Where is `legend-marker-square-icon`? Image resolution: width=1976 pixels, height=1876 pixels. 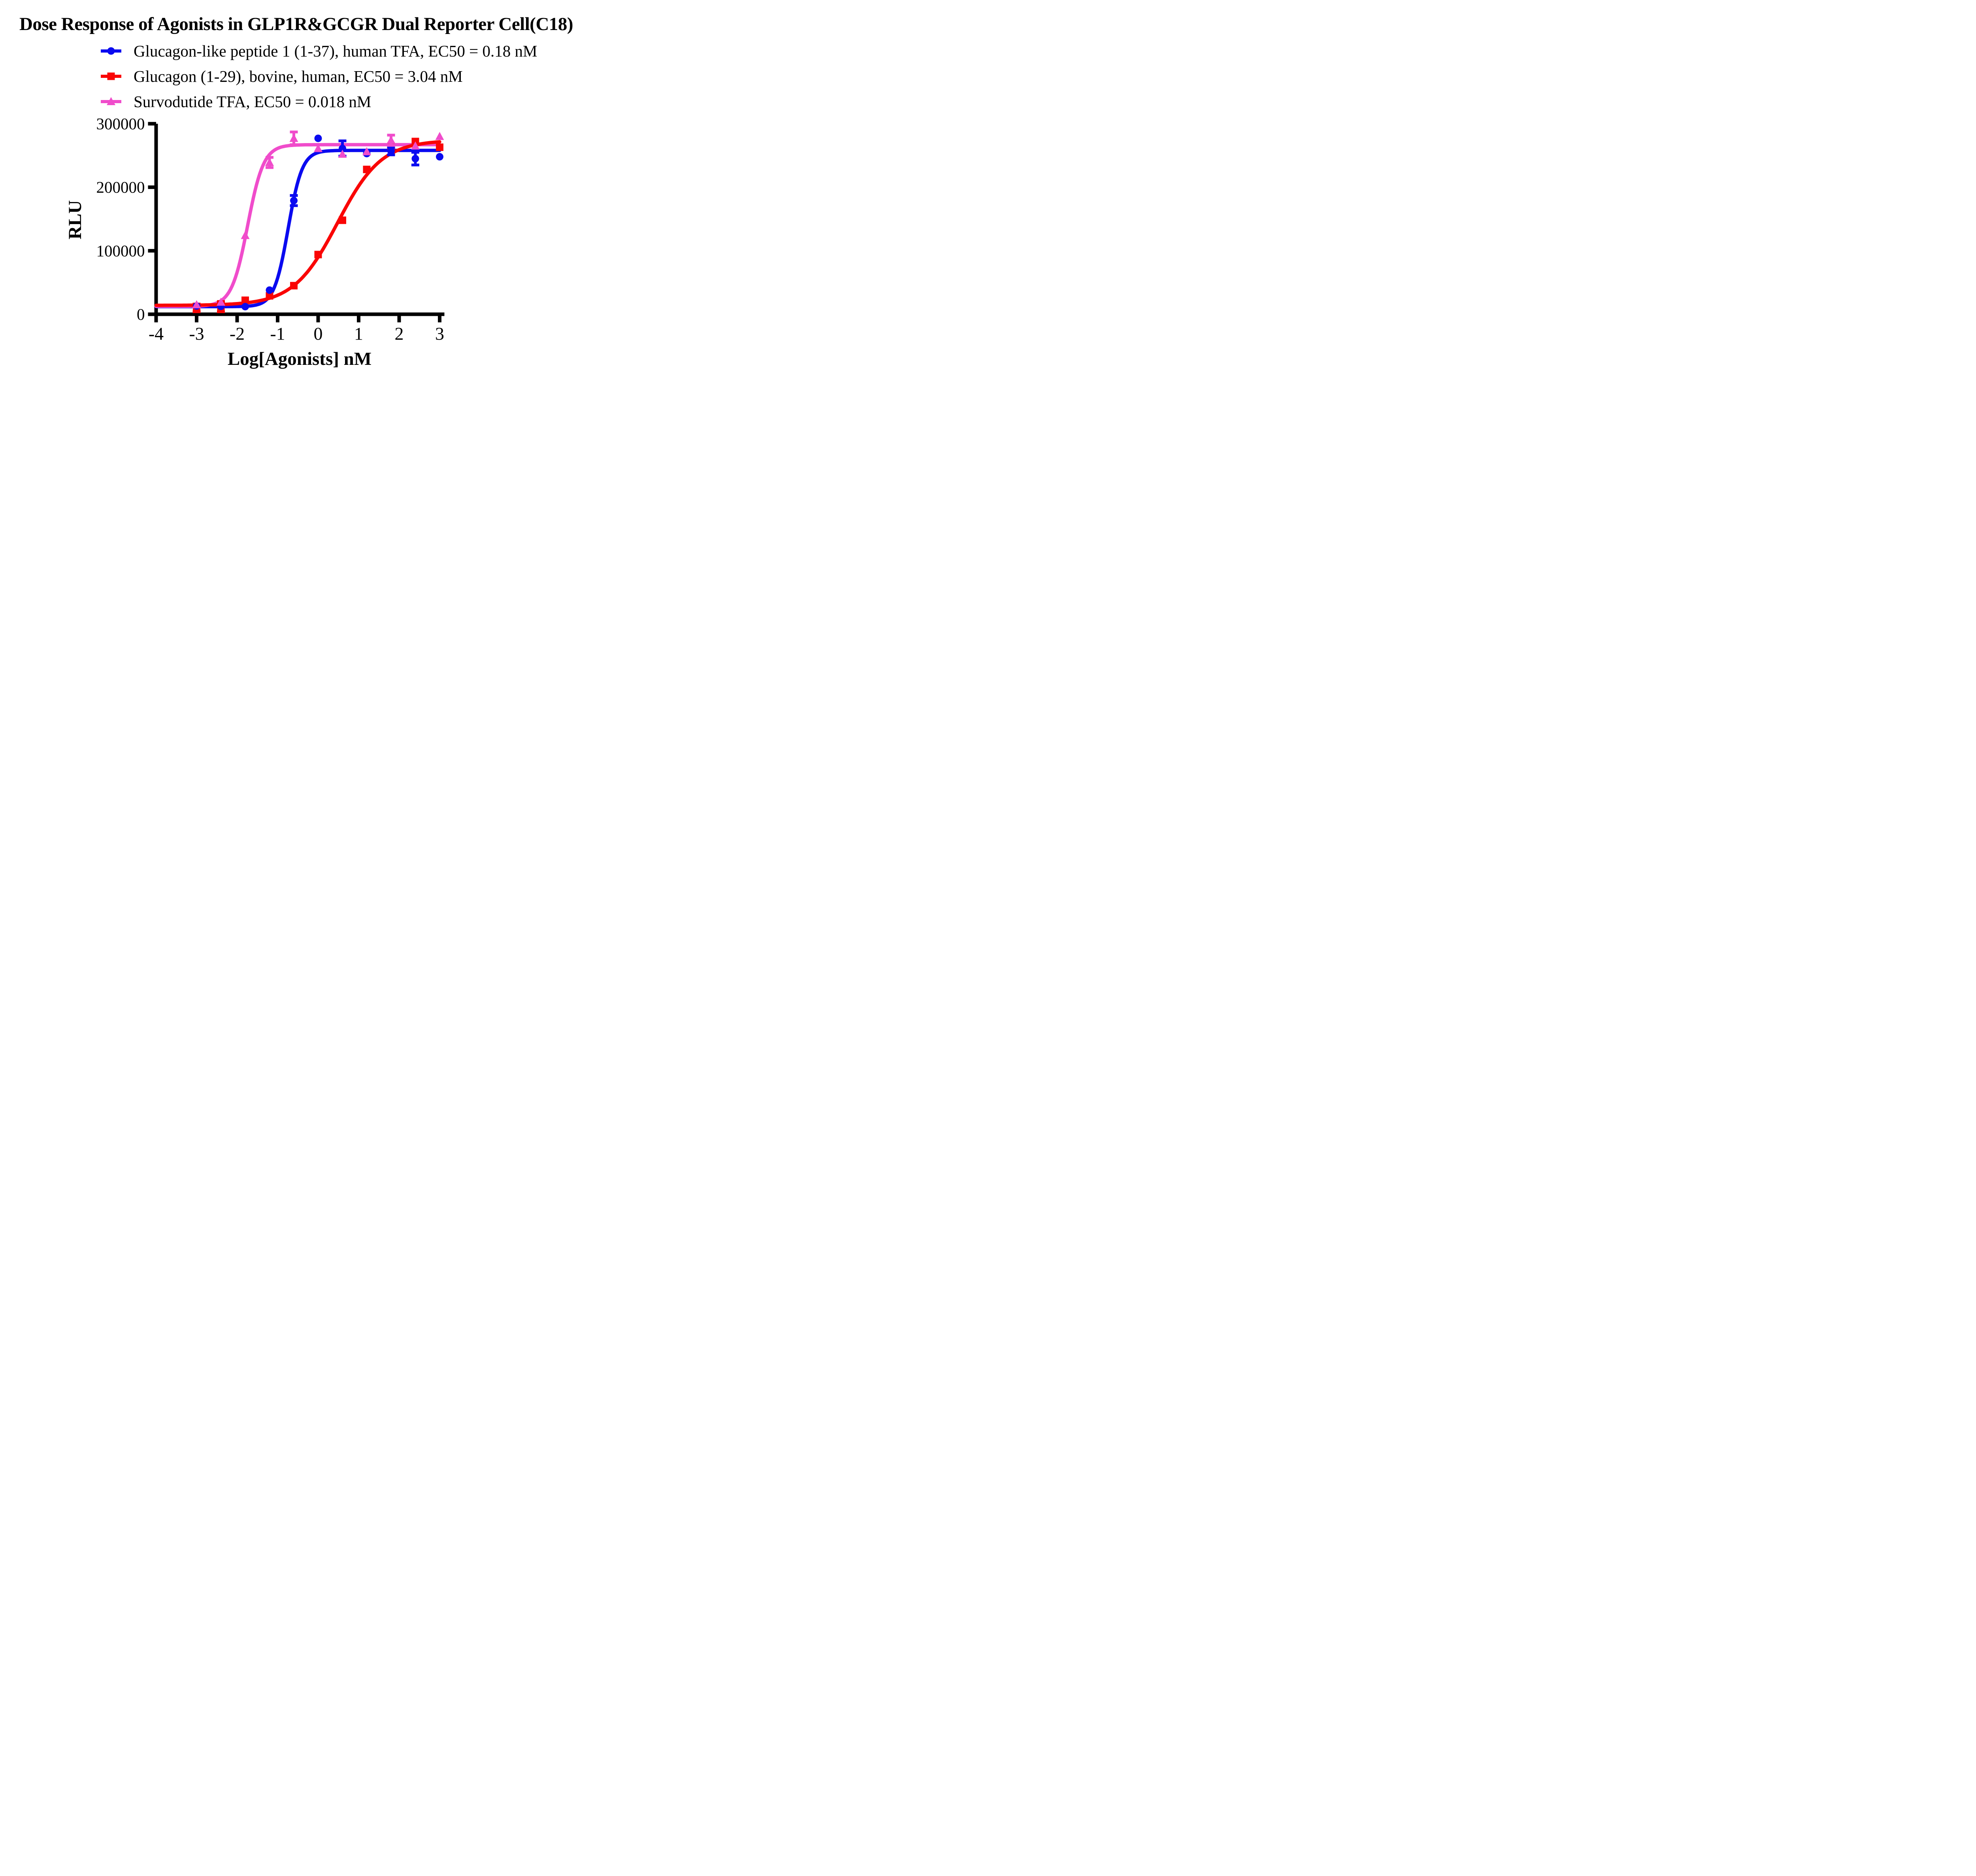
legend-marker-square-icon is located at coordinates (111, 76).